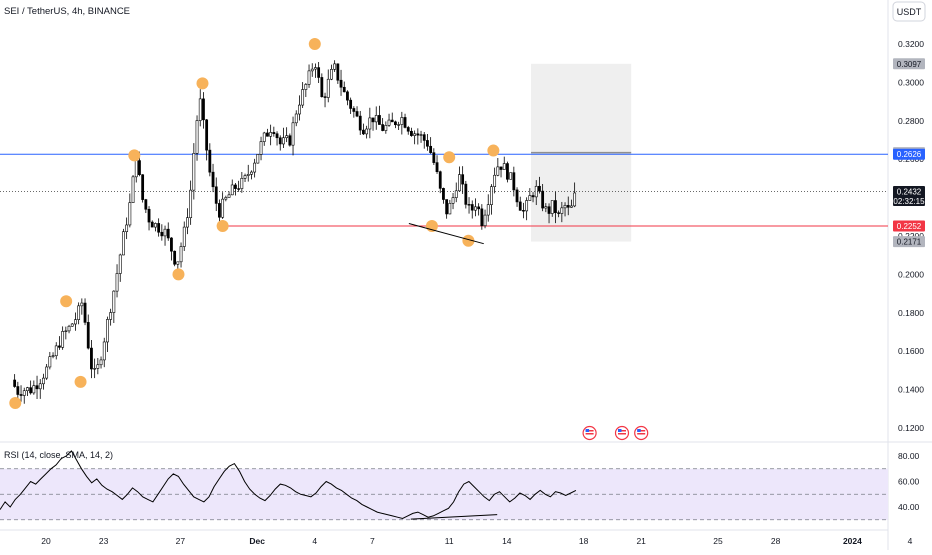 The image size is (932, 555). Describe the element at coordinates (909, 191) in the screenshot. I see `last-price-tag-label: 0.2432` at that location.